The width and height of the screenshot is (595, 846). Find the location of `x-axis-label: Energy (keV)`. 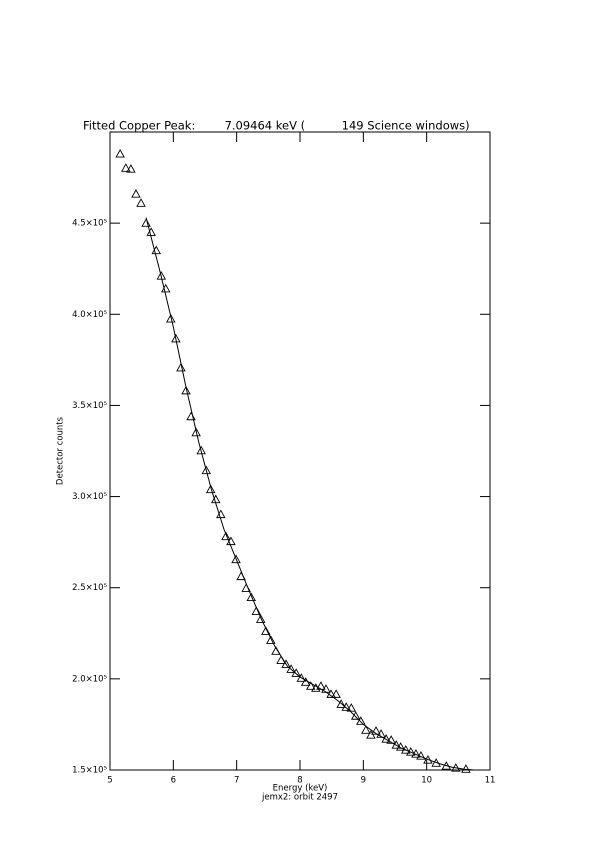

x-axis-label: Energy (keV) is located at coordinates (300, 789).